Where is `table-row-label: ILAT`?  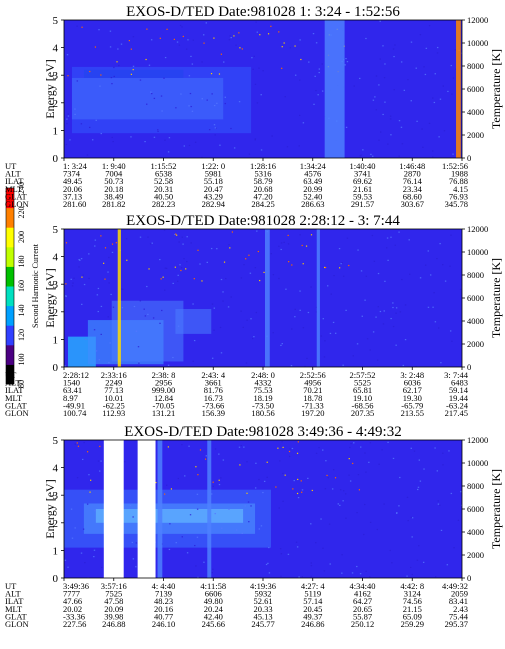 table-row-label: ILAT is located at coordinates (14, 390).